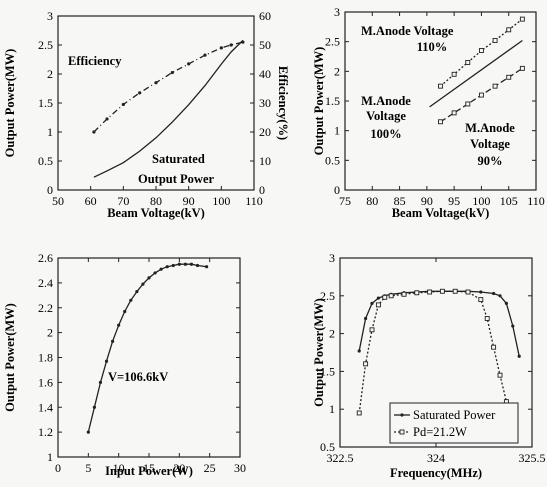 The height and width of the screenshot is (487, 547). What do you see at coordinates (88, 468) in the screenshot?
I see `x-tick-label: 5` at bounding box center [88, 468].